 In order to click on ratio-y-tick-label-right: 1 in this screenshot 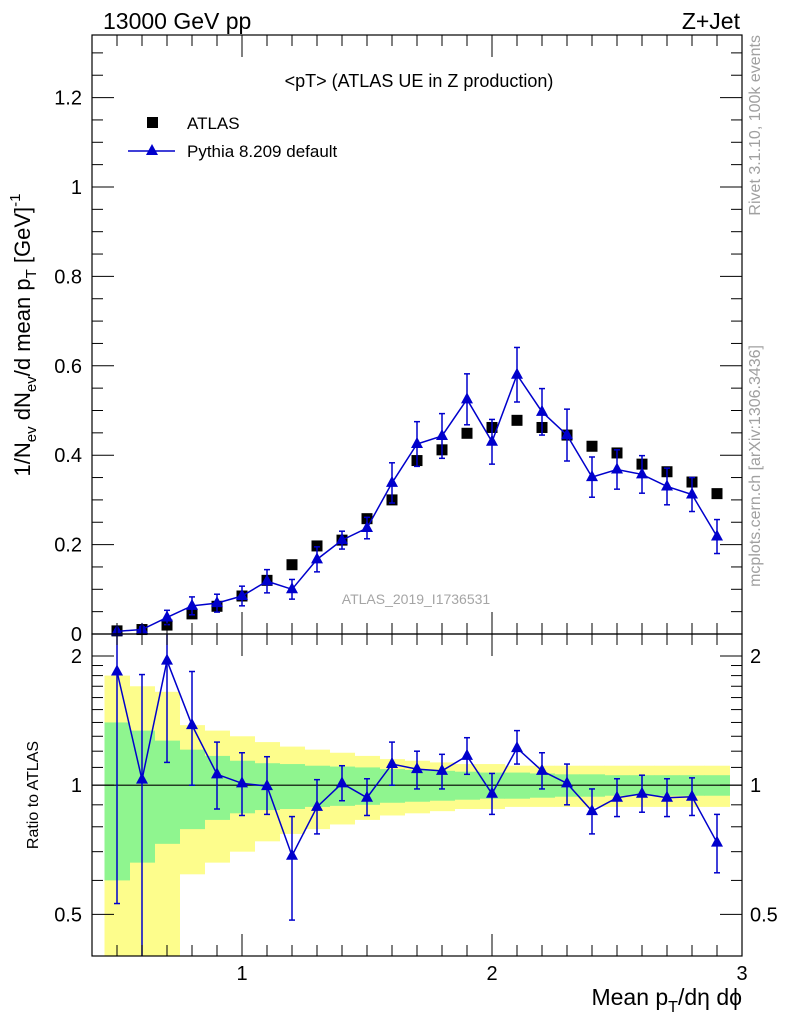, I will do `click(755, 786)`.